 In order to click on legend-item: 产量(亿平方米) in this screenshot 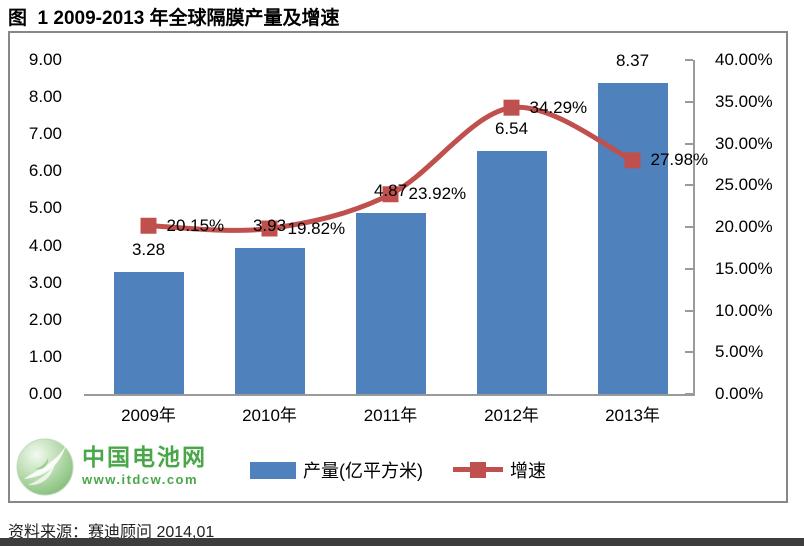, I will do `click(336, 470)`.